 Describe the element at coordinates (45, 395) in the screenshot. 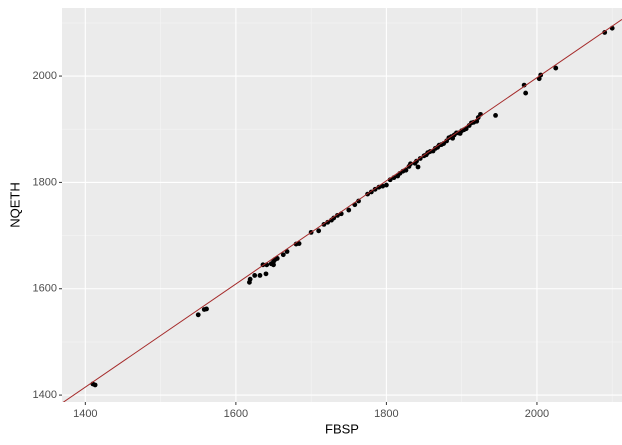

I see `y-tick-label: 1400` at that location.